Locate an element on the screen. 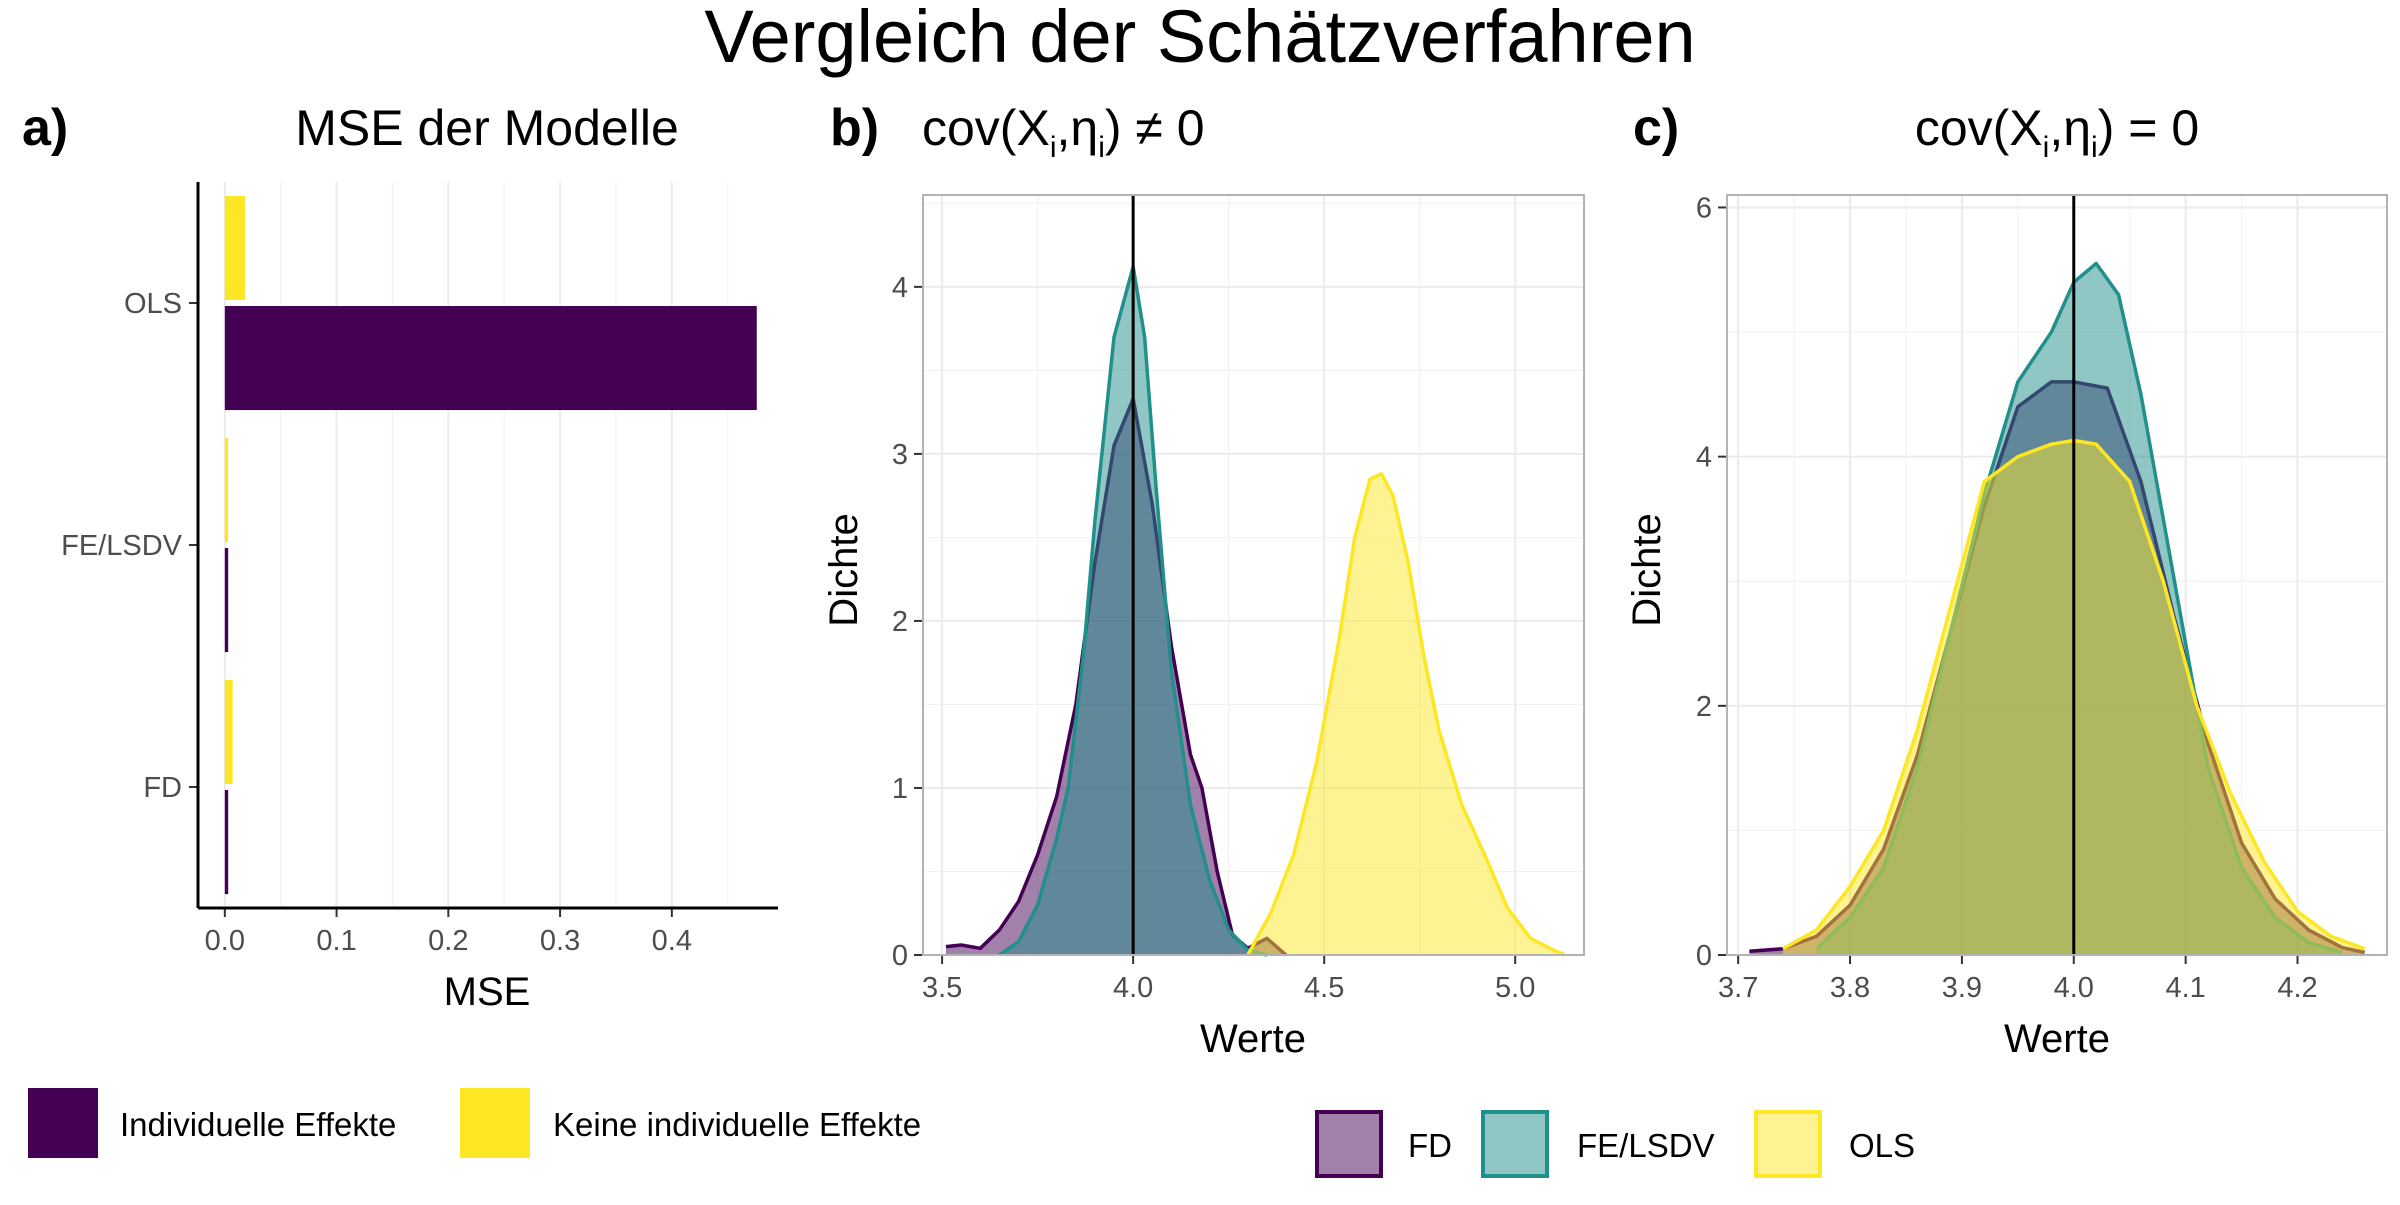  panel-c-x-tick-label: 4.0 is located at coordinates (2074, 988).